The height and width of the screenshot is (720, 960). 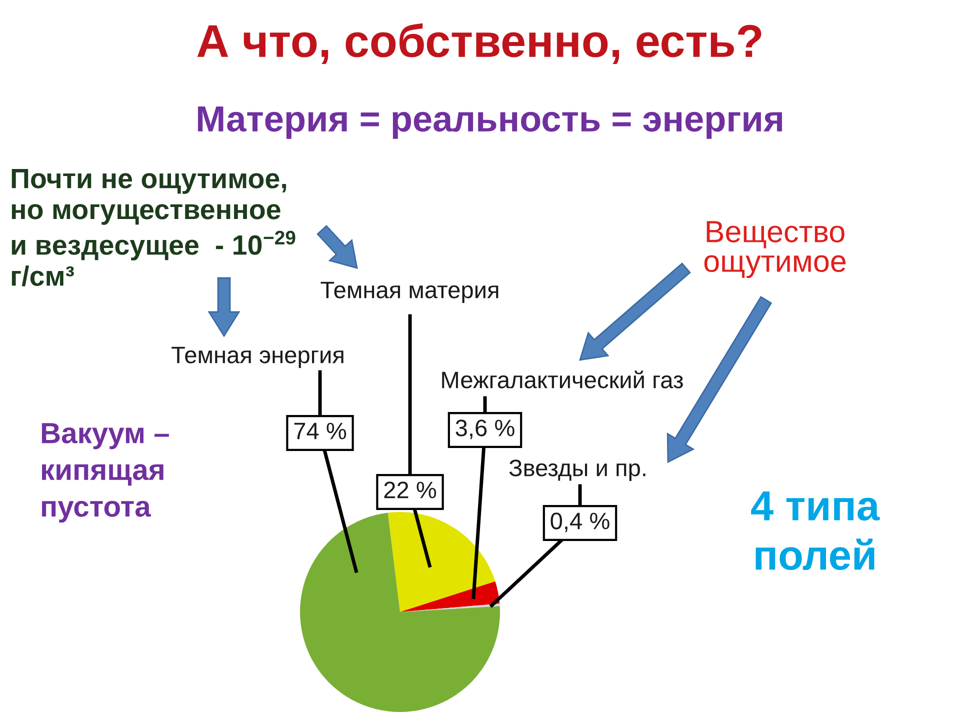 What do you see at coordinates (815, 531) in the screenshot?
I see `text: 4 типа полей` at bounding box center [815, 531].